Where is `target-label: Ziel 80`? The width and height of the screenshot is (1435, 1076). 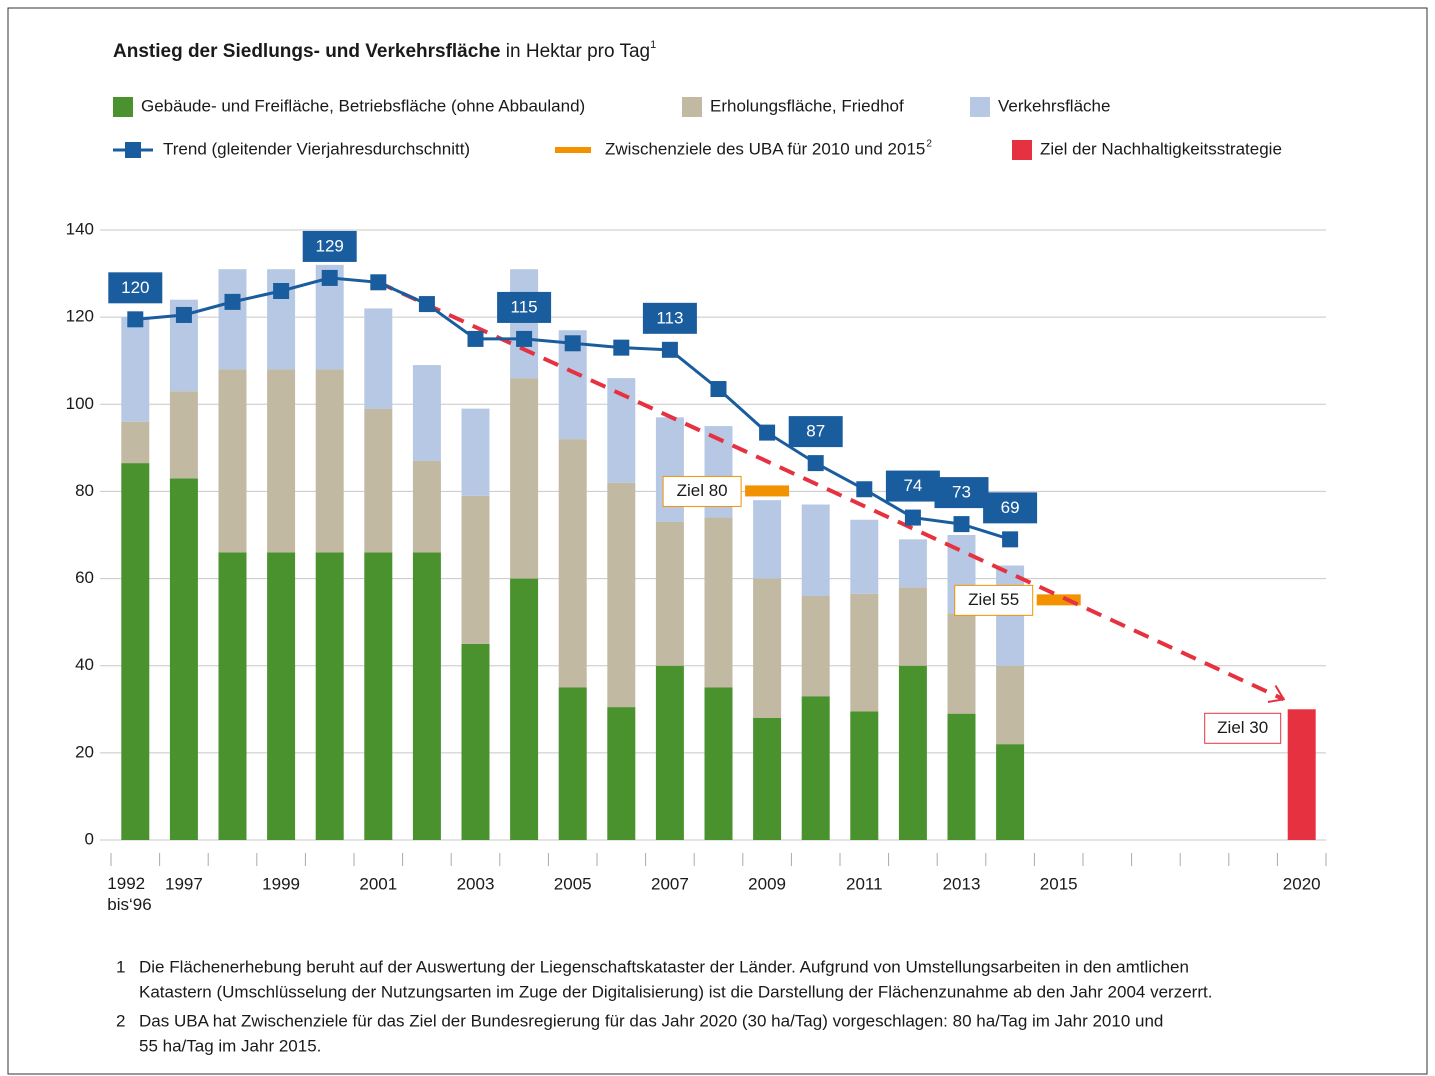
target-label: Ziel 80 is located at coordinates (702, 490).